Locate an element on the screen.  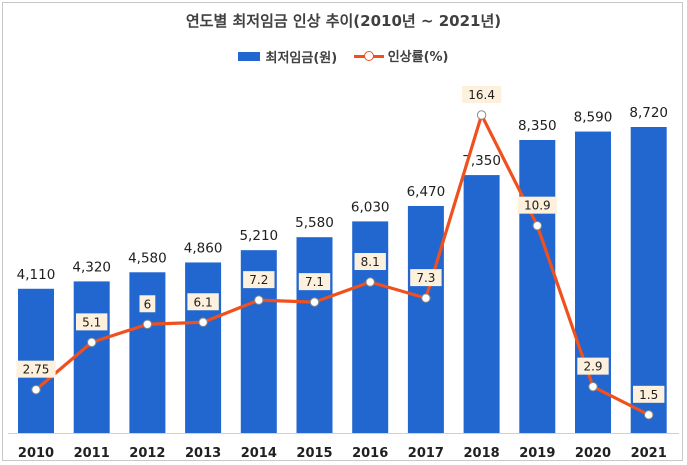
x-tick-label: 2015 is located at coordinates (314, 453).